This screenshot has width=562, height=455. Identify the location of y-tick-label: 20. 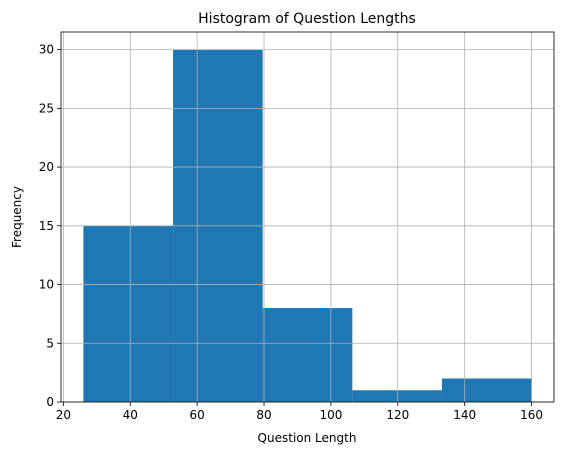
(46, 167).